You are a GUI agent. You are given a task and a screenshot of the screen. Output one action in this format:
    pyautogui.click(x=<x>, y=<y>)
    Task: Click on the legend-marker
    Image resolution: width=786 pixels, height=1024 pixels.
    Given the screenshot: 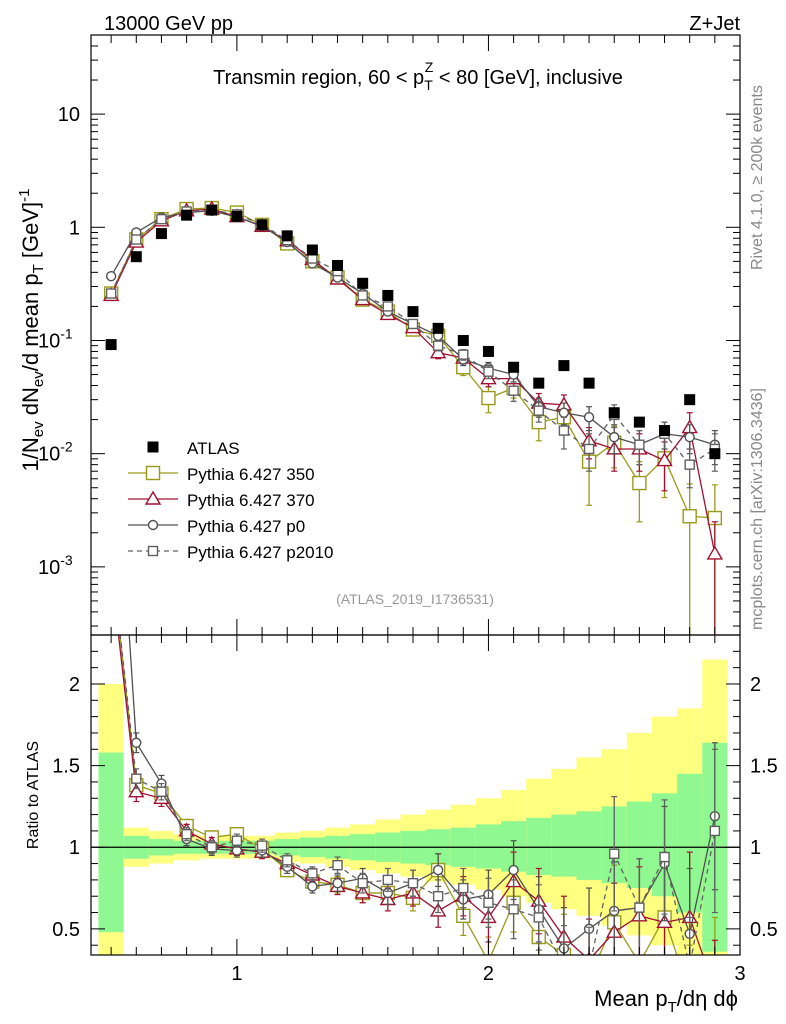 What is the action you would take?
    pyautogui.click(x=153, y=497)
    